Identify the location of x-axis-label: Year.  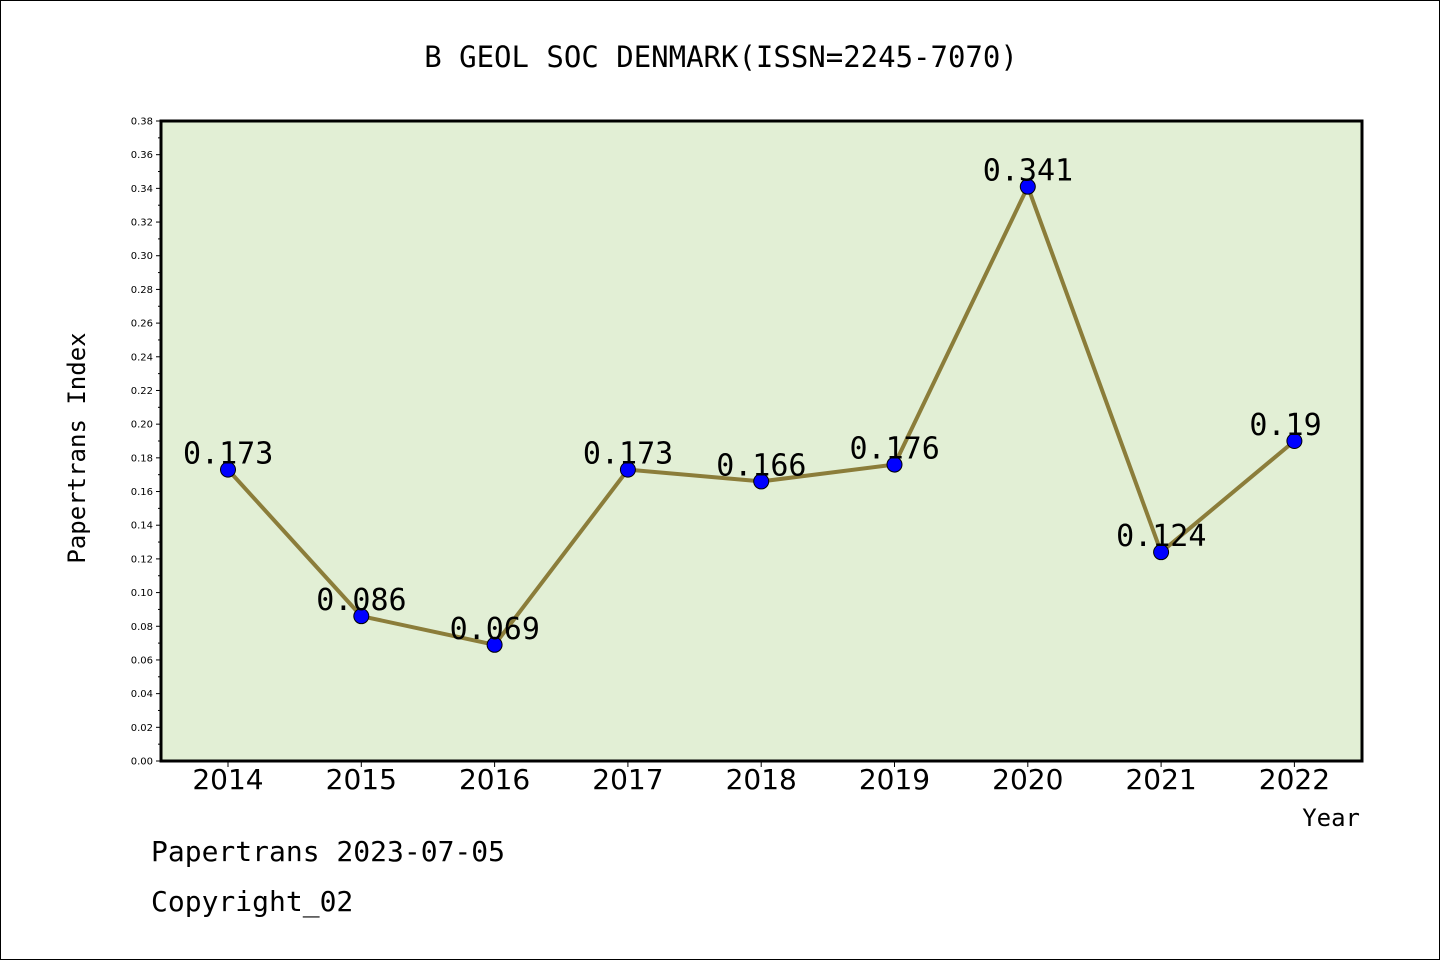
(1331, 818).